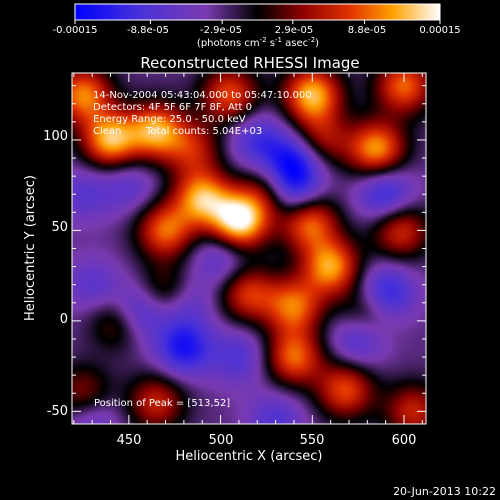 This screenshot has height=500, width=500. I want to click on annotation-detectors: Detectors: 4F 5F 6F 7F 8F, Att 0, so click(172, 107).